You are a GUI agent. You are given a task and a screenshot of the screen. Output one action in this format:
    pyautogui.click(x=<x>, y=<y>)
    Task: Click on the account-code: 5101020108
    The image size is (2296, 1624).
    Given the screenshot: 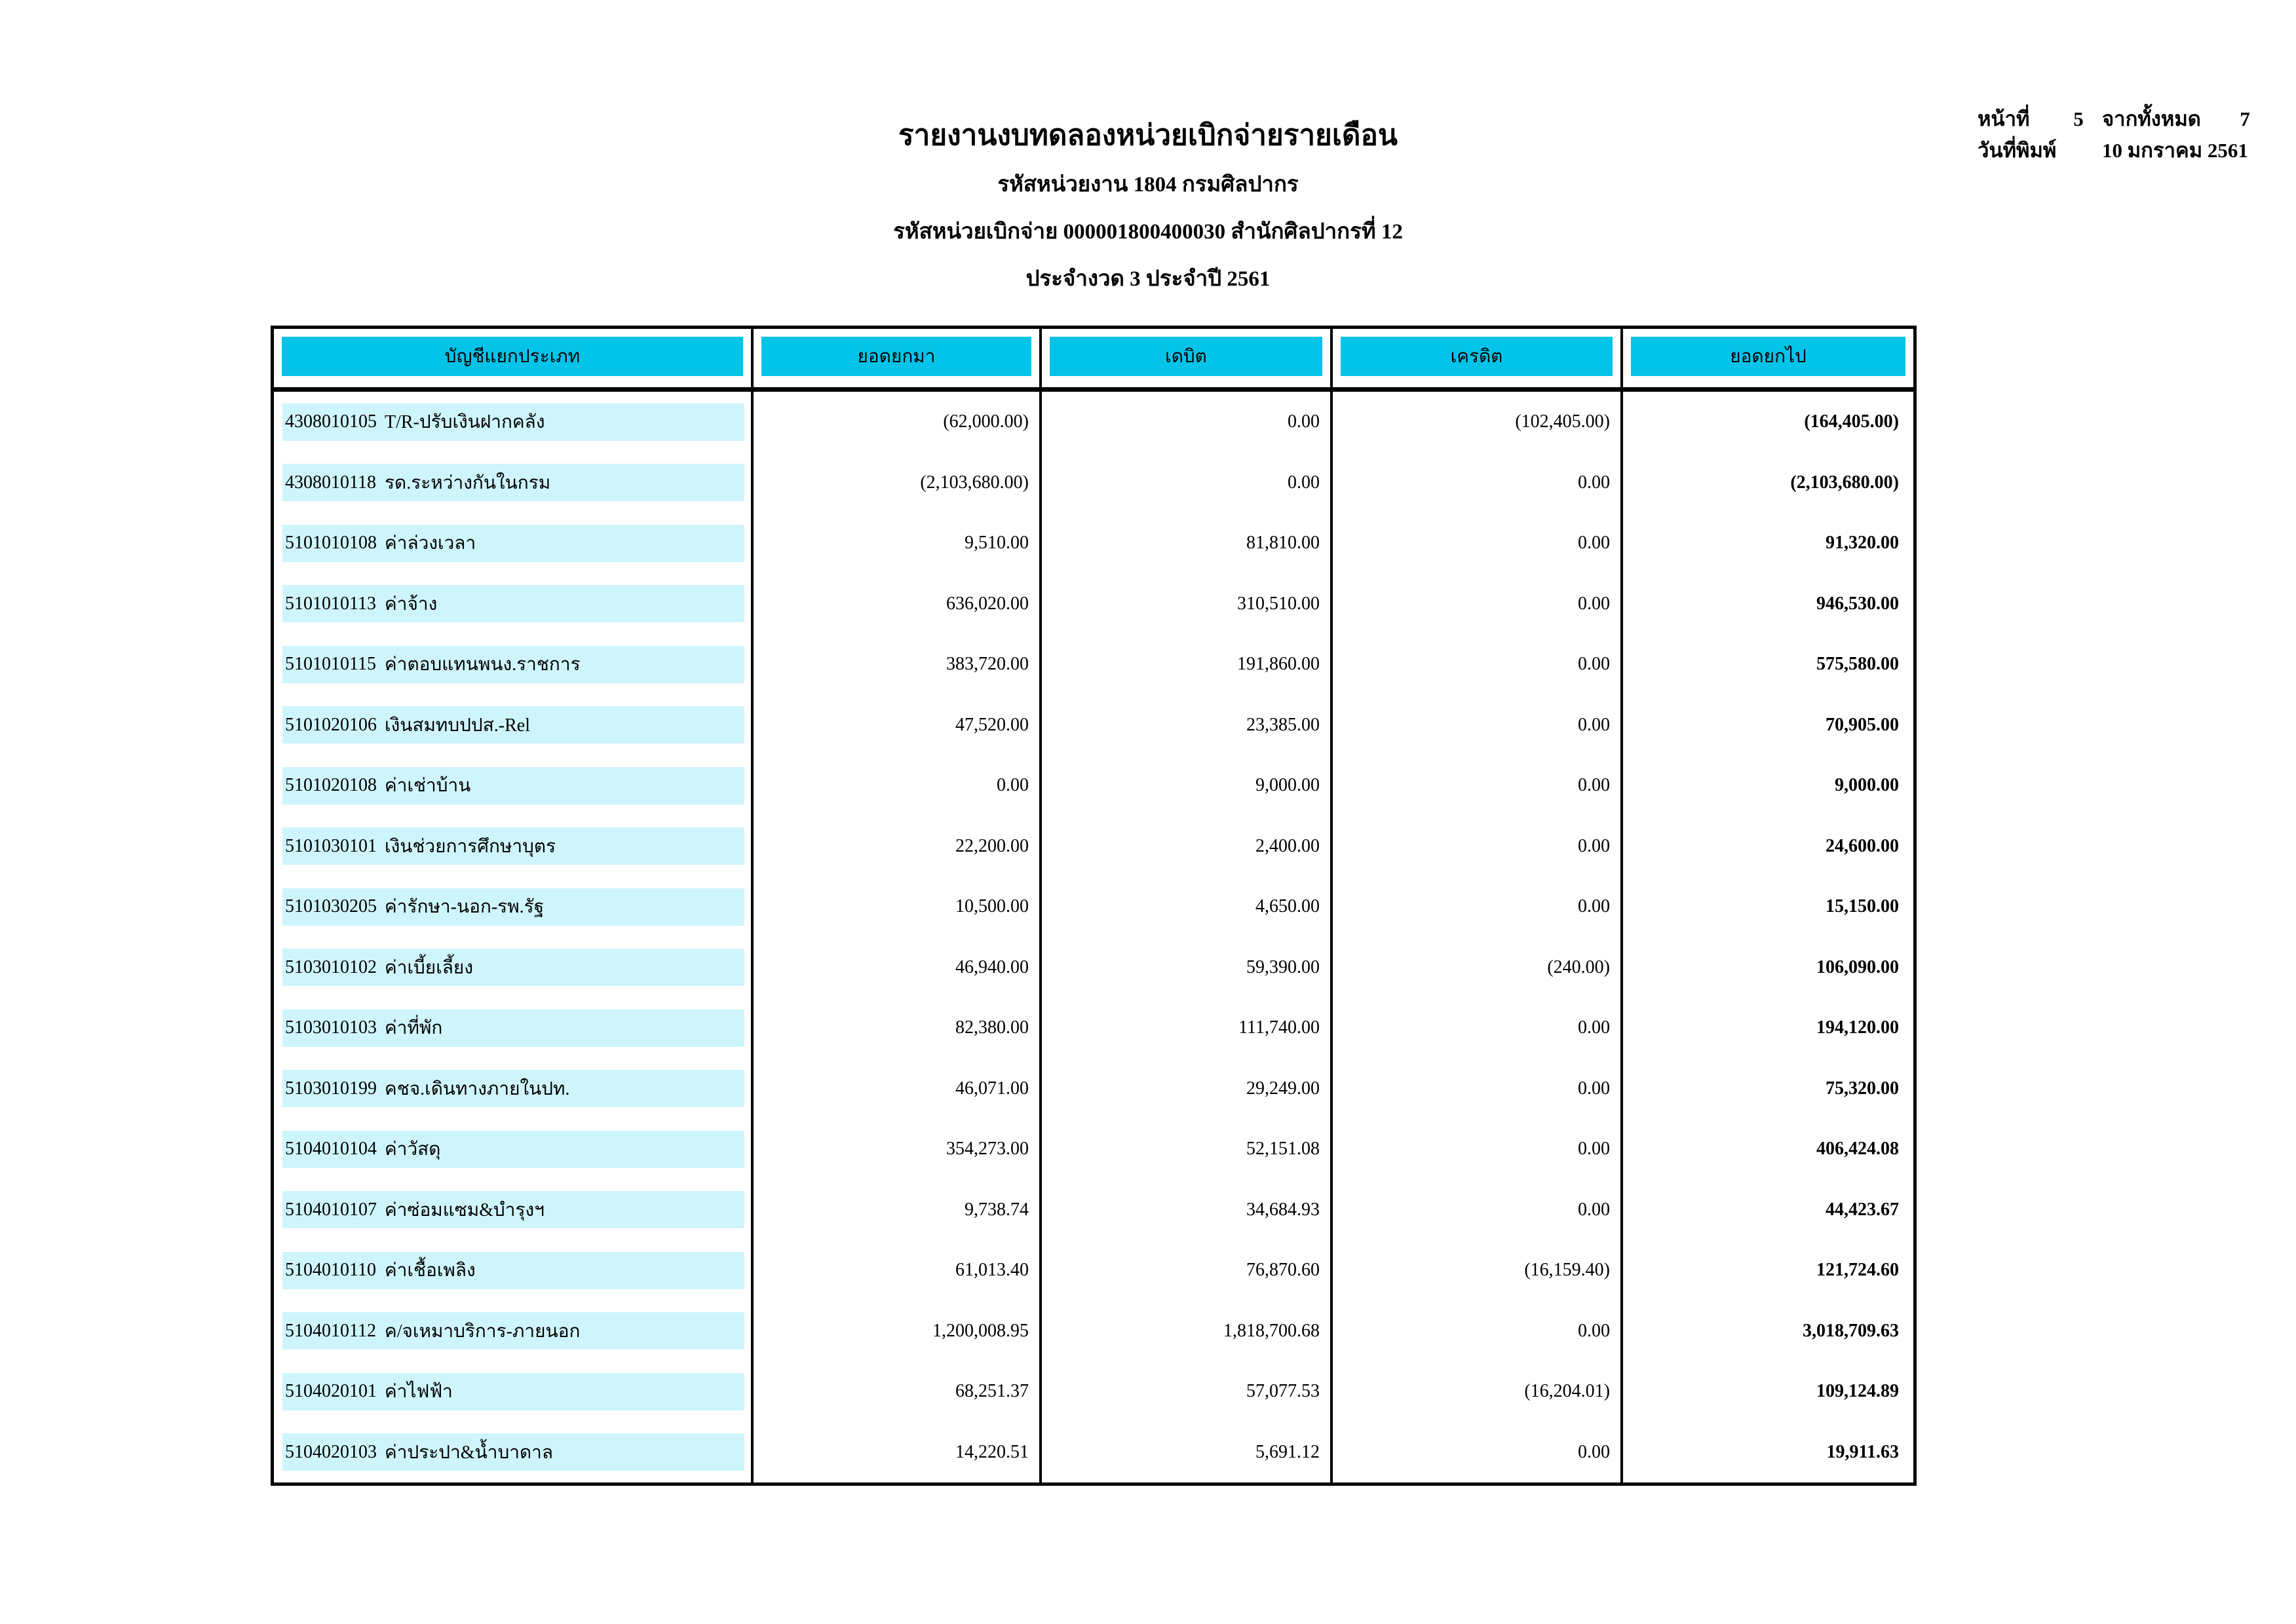 What is the action you would take?
    pyautogui.click(x=331, y=785)
    